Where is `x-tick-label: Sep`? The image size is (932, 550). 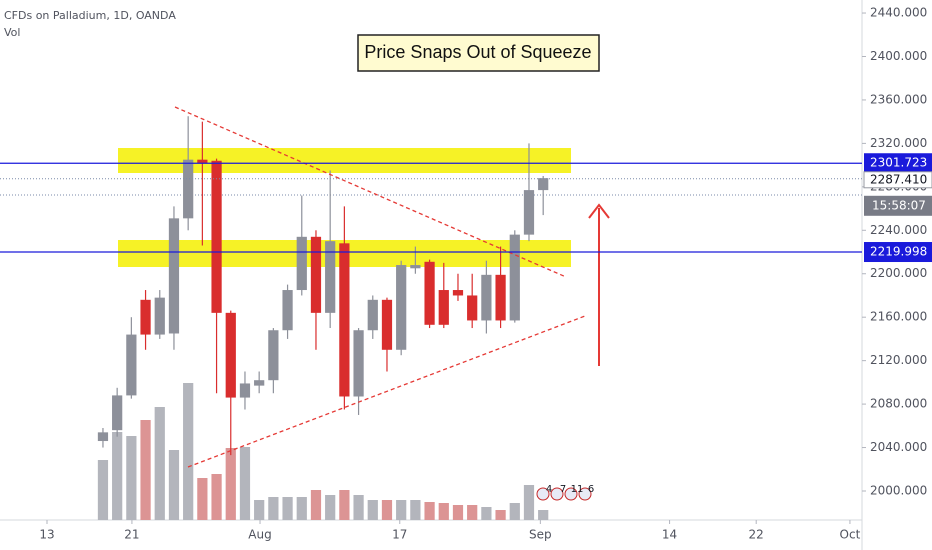
x-tick-label: Sep is located at coordinates (540, 535).